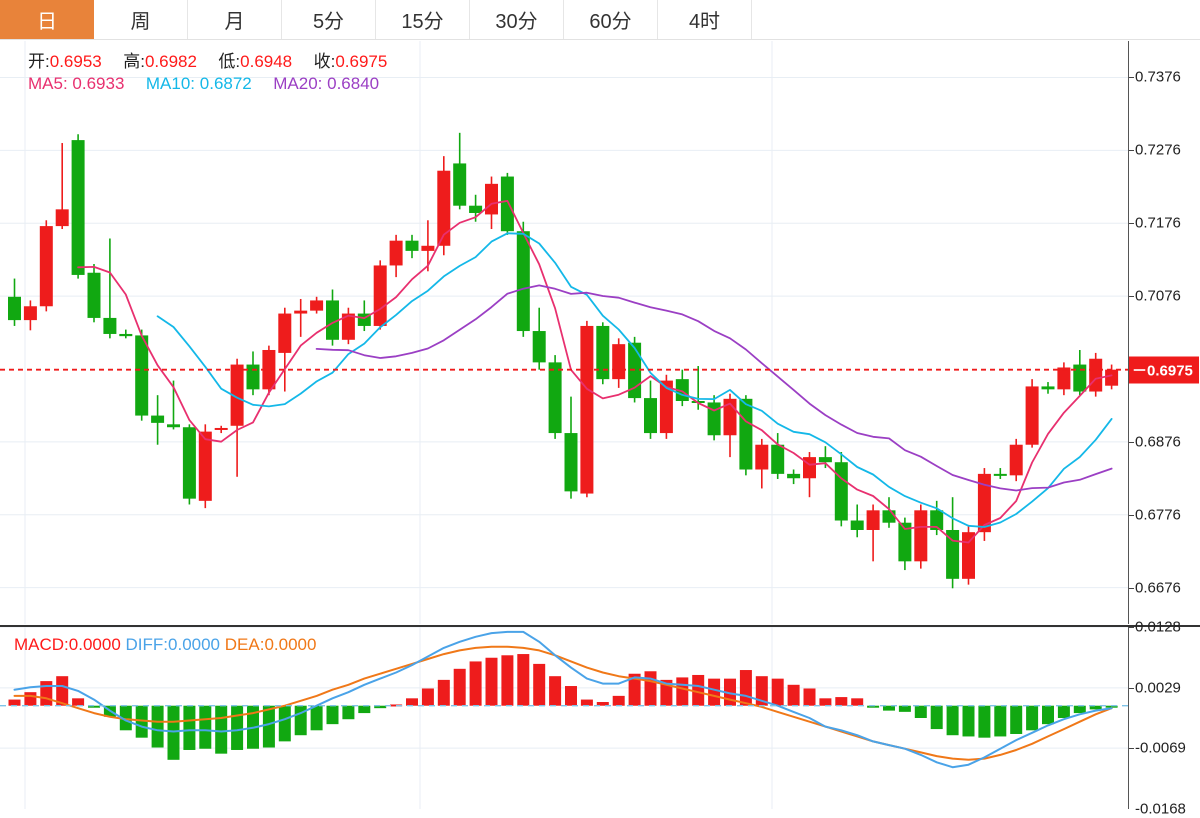  I want to click on period-tab-4: 15分, so click(423, 19).